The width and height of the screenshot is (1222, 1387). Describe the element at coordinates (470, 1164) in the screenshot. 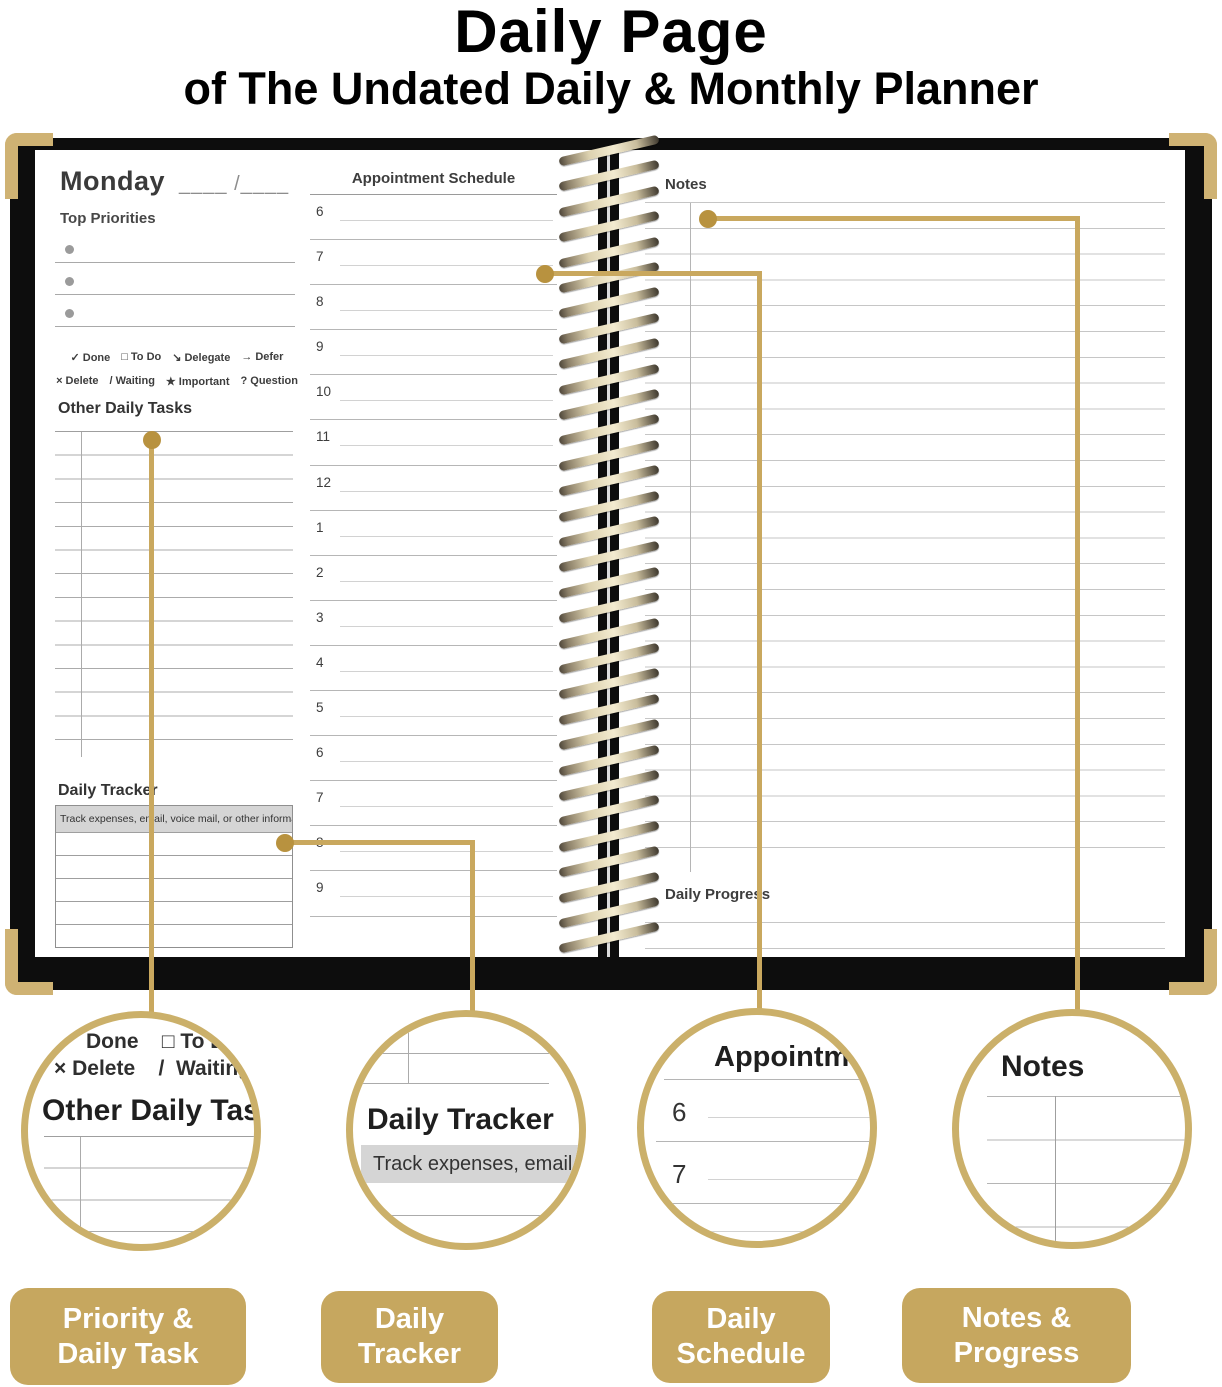

I see `zoom-tracker-hint: Track expenses, email, voice mai` at that location.